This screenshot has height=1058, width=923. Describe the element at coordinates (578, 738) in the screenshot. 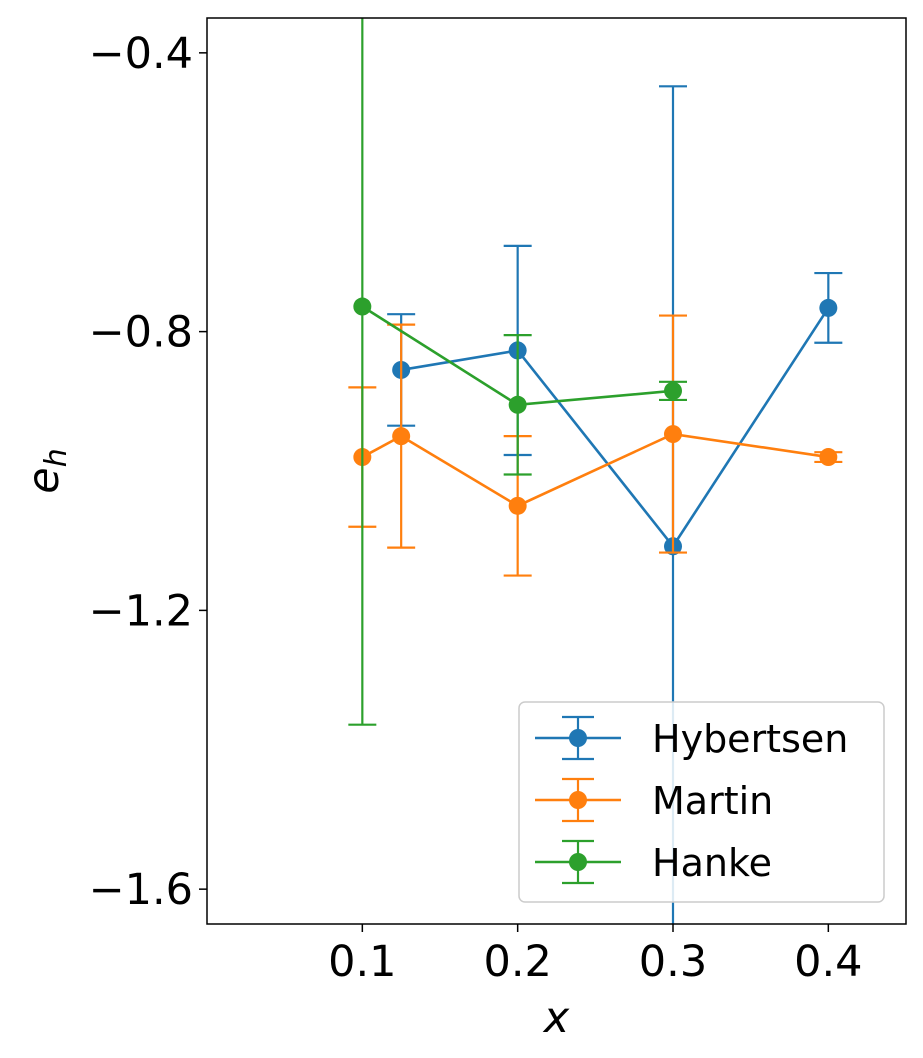

I see `legend-marker-hybertsen` at that location.